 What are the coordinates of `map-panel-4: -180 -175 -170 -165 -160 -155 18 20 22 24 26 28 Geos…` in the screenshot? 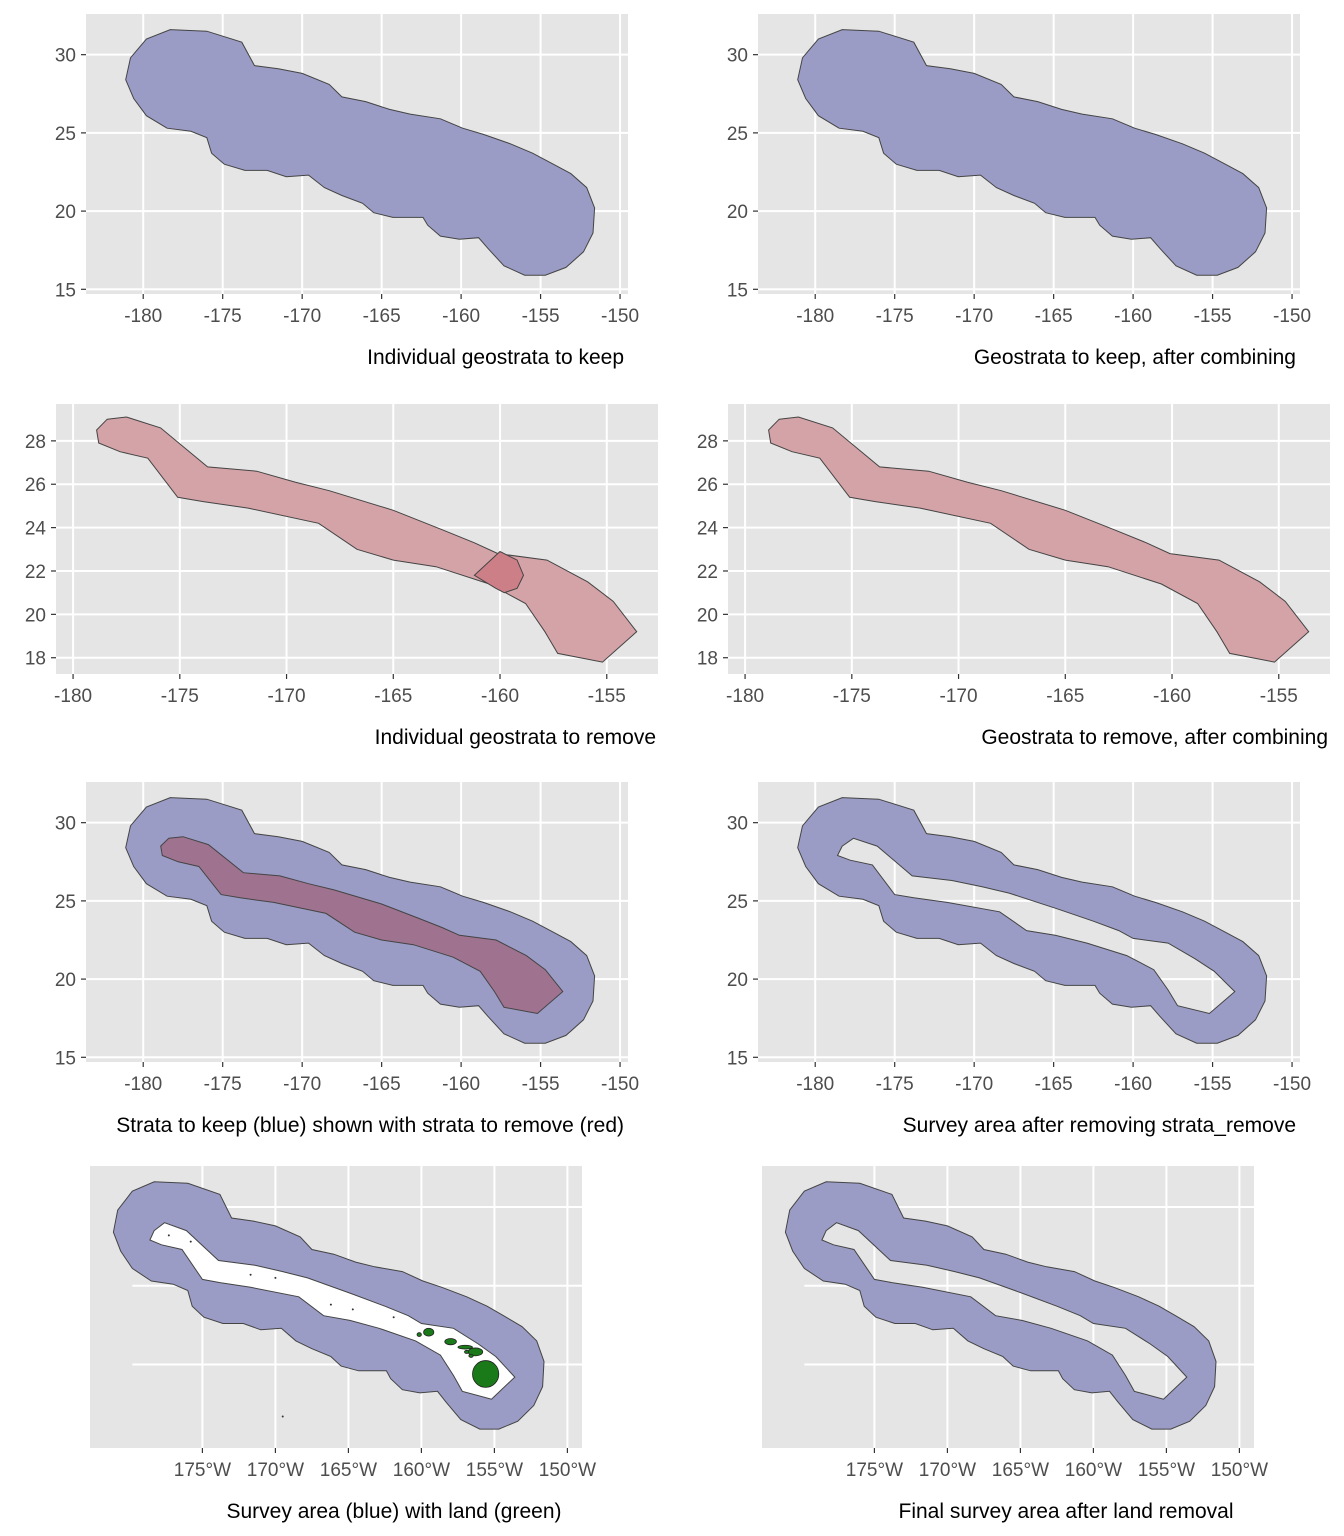 It's located at (1013, 576).